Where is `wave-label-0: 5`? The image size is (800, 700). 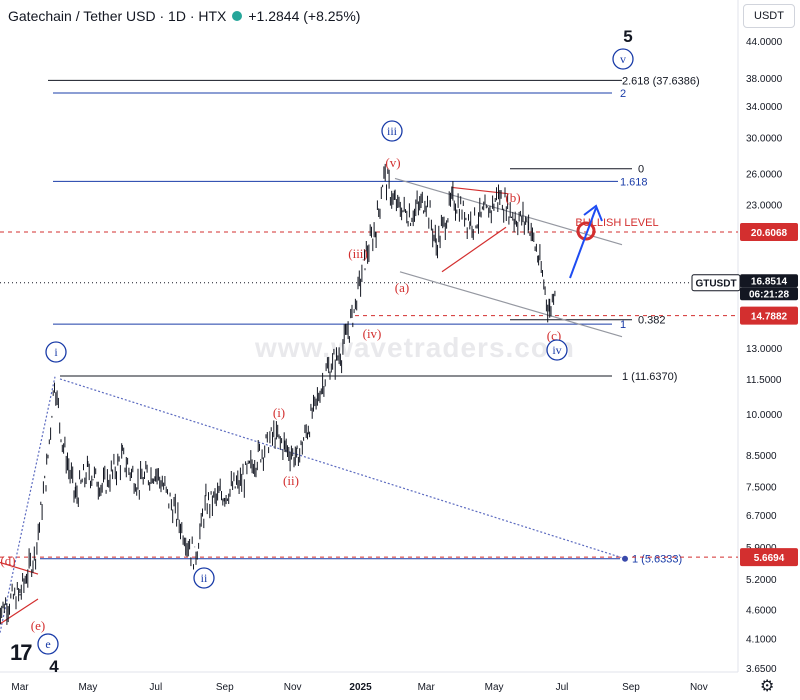 wave-label-0: 5 is located at coordinates (627, 36).